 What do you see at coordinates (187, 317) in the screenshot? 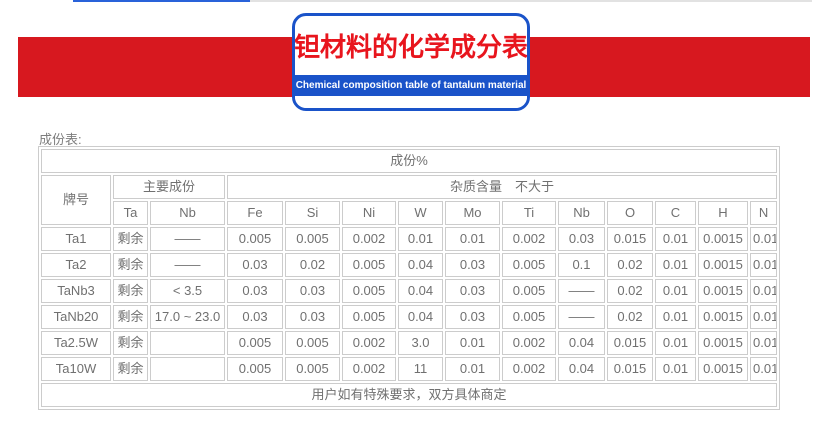
I see `value-cell: 17.0 ~ 23.0` at bounding box center [187, 317].